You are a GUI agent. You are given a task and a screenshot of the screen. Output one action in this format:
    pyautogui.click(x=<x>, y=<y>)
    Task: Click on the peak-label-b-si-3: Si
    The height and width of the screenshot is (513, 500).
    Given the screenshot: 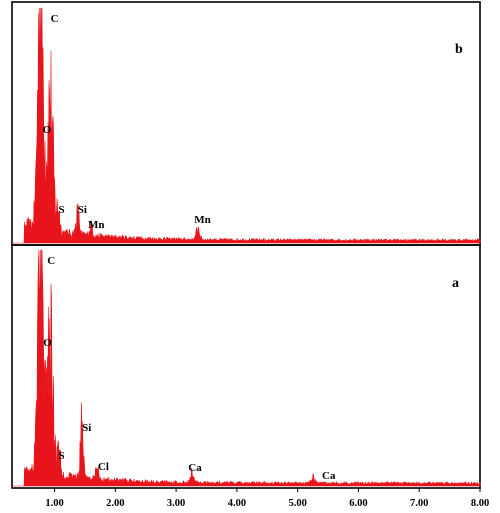 What is the action you would take?
    pyautogui.click(x=82, y=210)
    